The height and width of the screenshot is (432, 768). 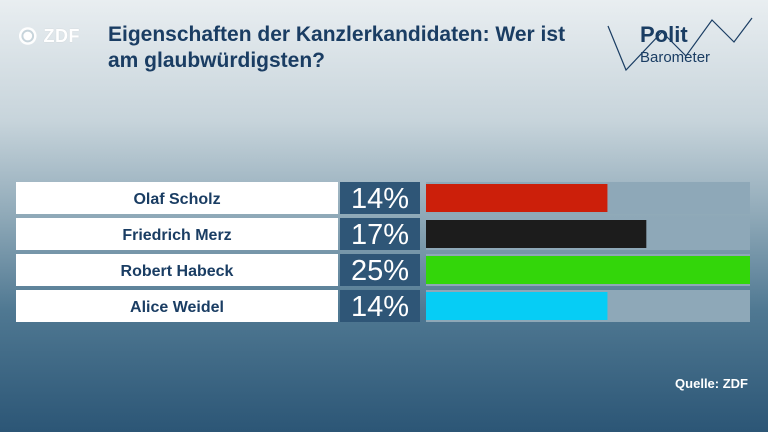 I want to click on zdf-circle-icon, so click(x=27, y=36).